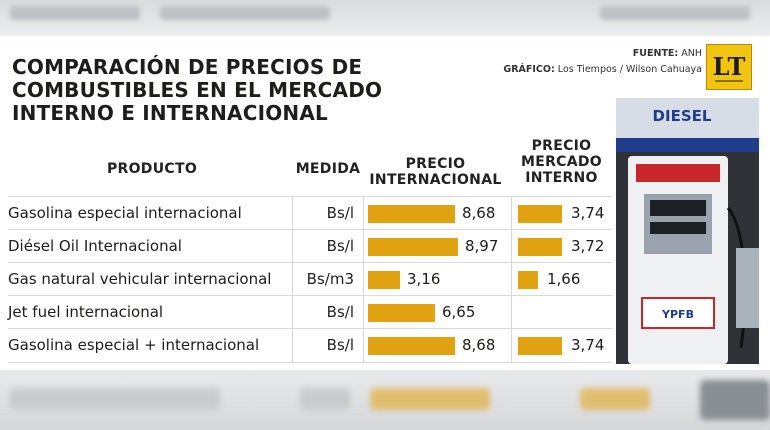  What do you see at coordinates (561, 178) in the screenshot?
I see `header-internal-line3: INTERNO` at bounding box center [561, 178].